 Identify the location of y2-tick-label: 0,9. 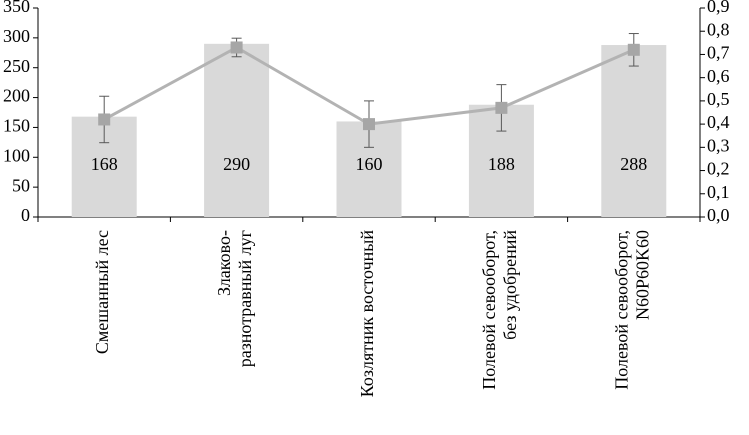
(718, 8).